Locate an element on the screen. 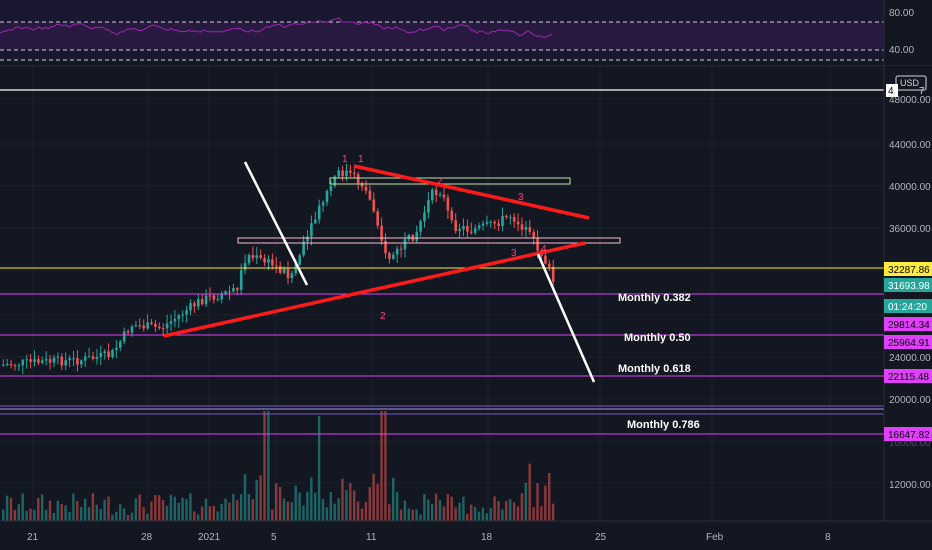 The image size is (932, 550). time-axis: 21 28 2021 5 11 18 25 Feb 8 is located at coordinates (466, 535).